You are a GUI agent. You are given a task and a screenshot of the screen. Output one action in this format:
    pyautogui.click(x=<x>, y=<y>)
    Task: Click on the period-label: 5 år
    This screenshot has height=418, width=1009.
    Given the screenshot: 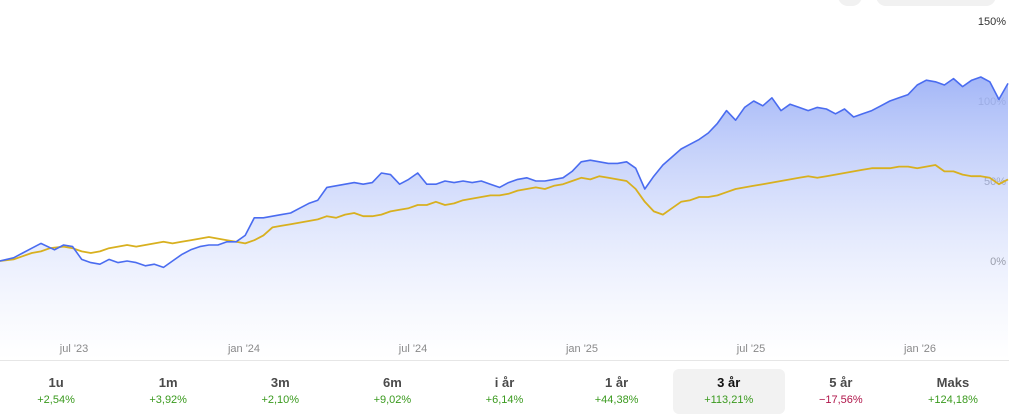 What is the action you would take?
    pyautogui.click(x=841, y=382)
    